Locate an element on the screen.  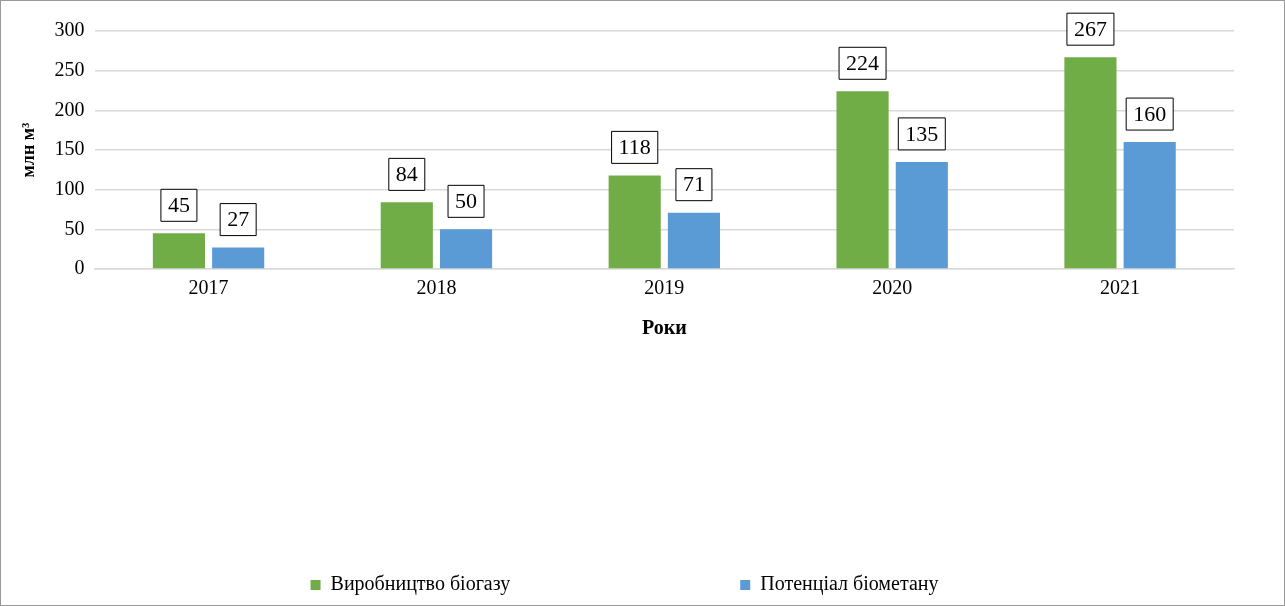
data-label: 27 is located at coordinates (238, 219).